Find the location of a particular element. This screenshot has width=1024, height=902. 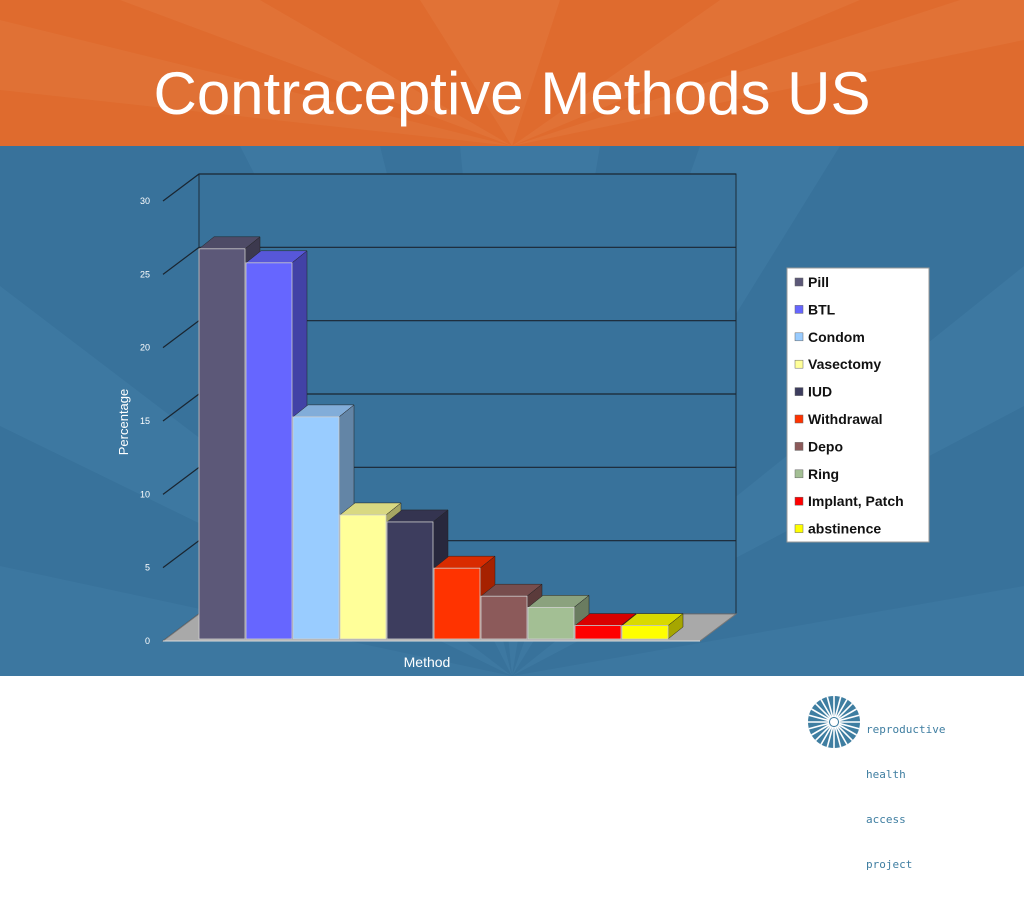

legend-label: BTL is located at coordinates (822, 309).